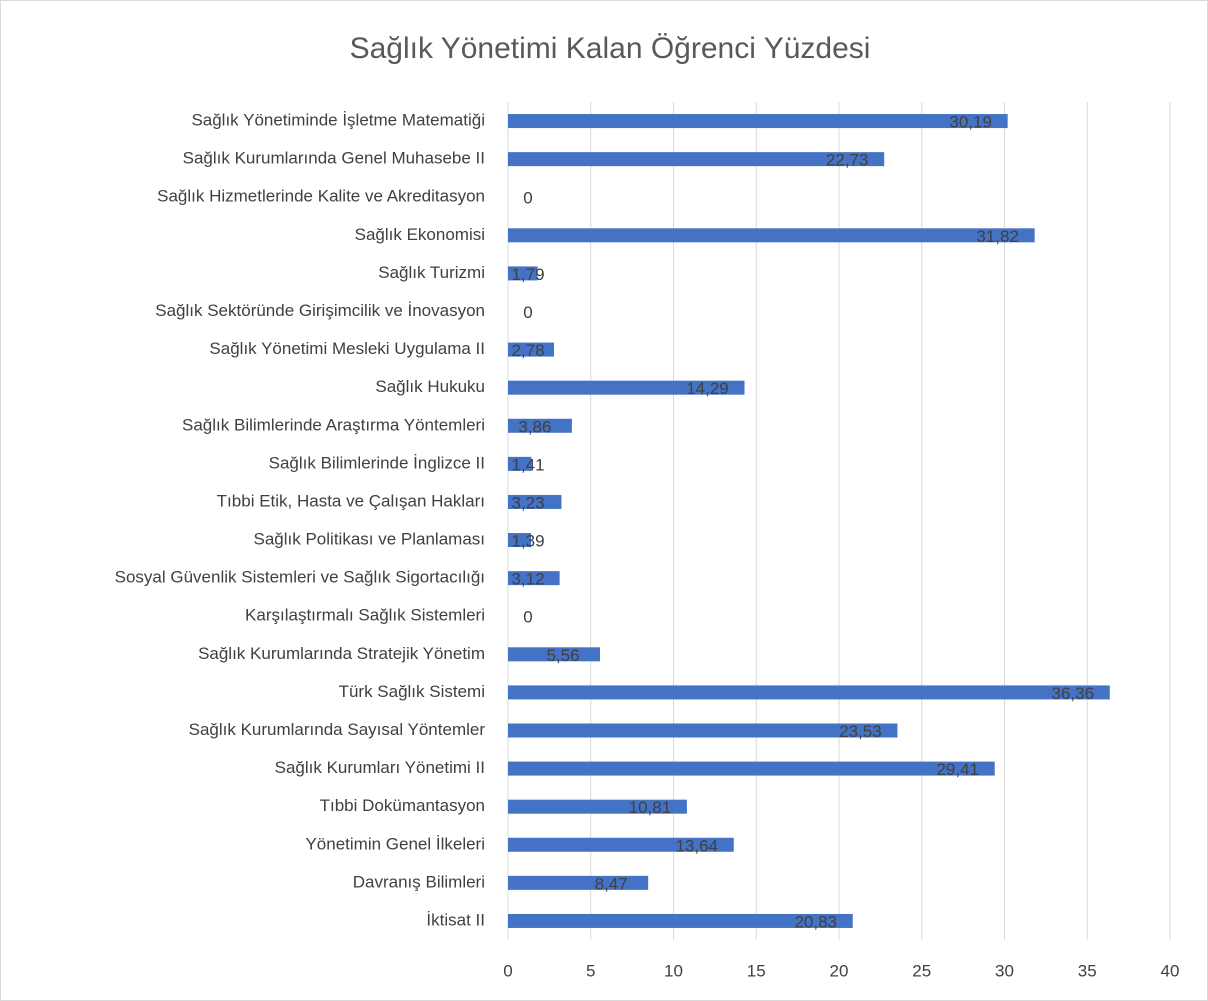  I want to click on y-tick-label: Sağlık Kurumlarında Sayısal Yöntemler, so click(337, 729).